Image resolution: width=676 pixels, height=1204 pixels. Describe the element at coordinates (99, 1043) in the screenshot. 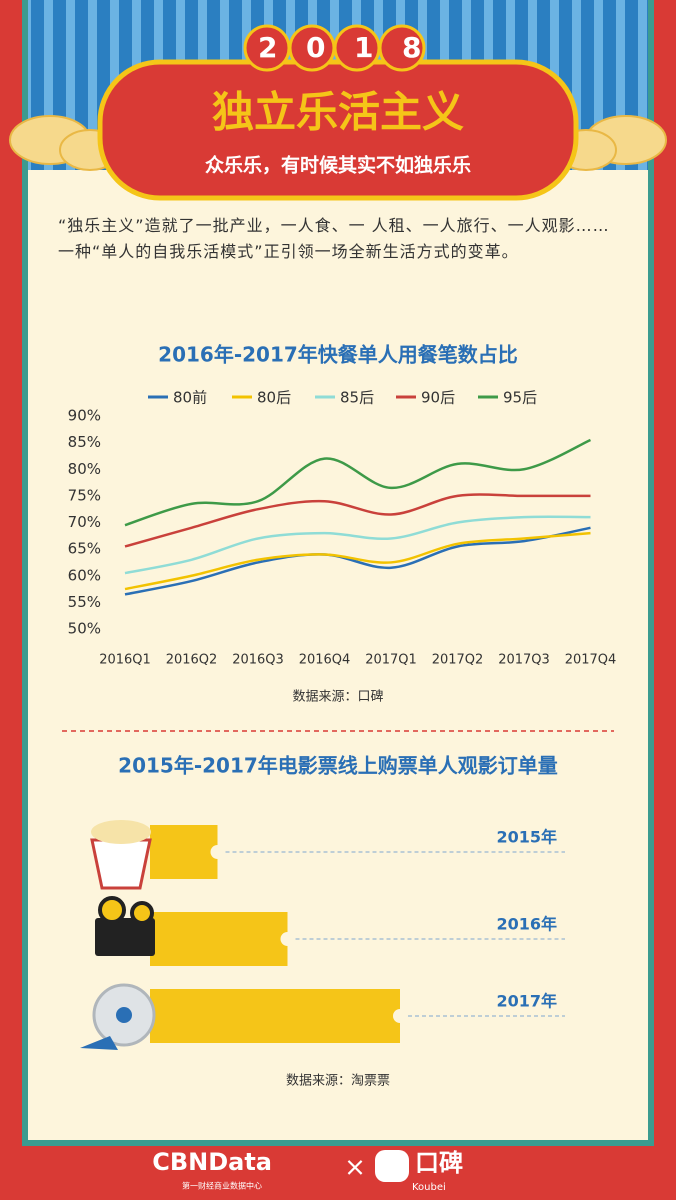

I see `film-tail` at that location.